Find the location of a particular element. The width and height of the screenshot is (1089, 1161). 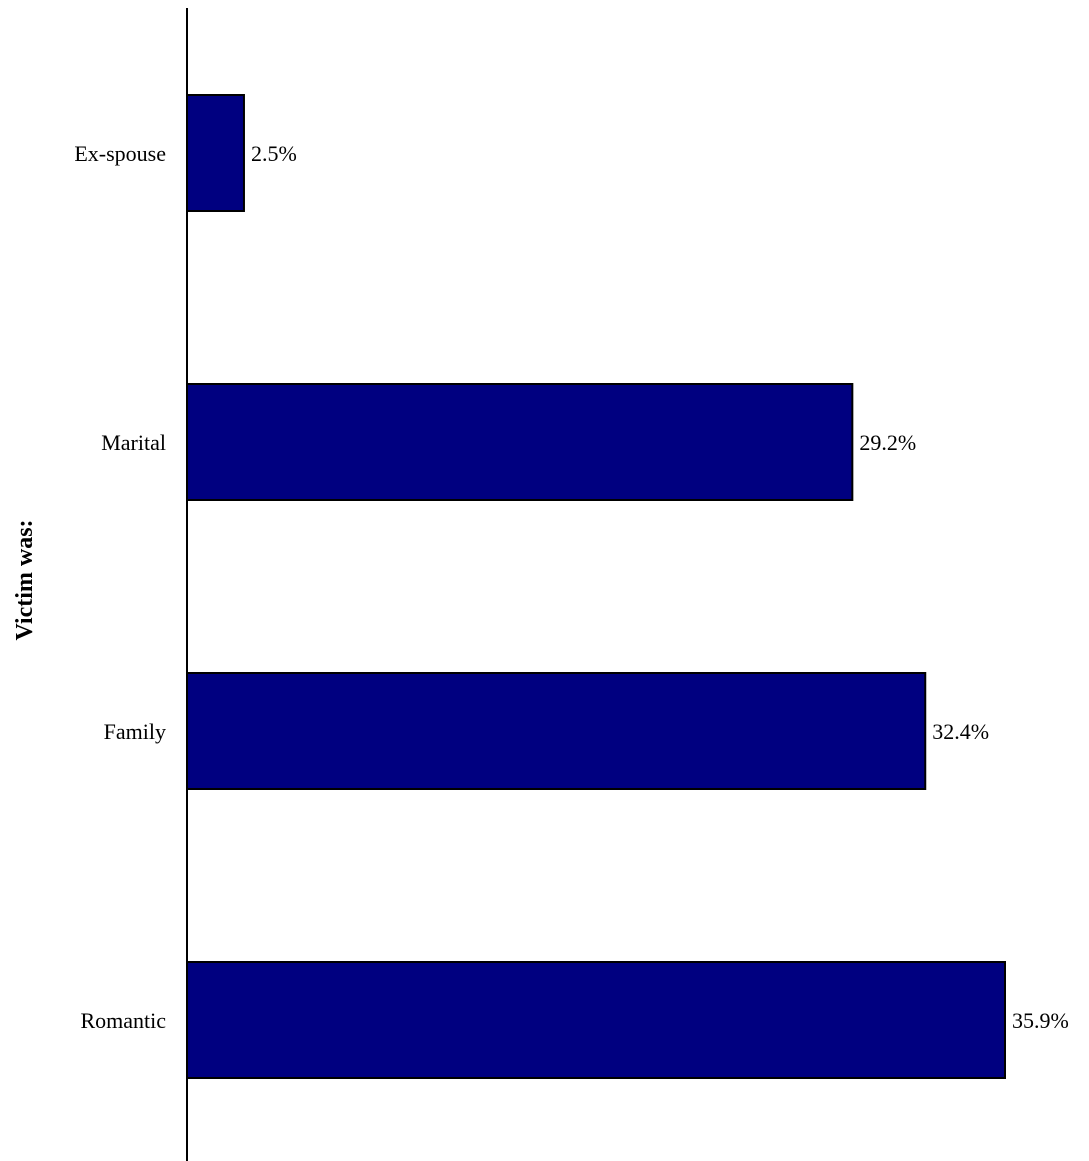

value-label: 35.9% is located at coordinates (1040, 1020).